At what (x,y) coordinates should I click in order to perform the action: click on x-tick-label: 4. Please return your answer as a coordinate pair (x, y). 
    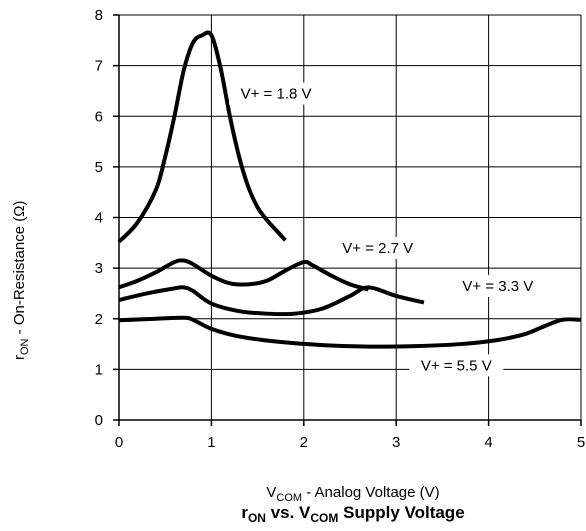
    Looking at the image, I should click on (488, 442).